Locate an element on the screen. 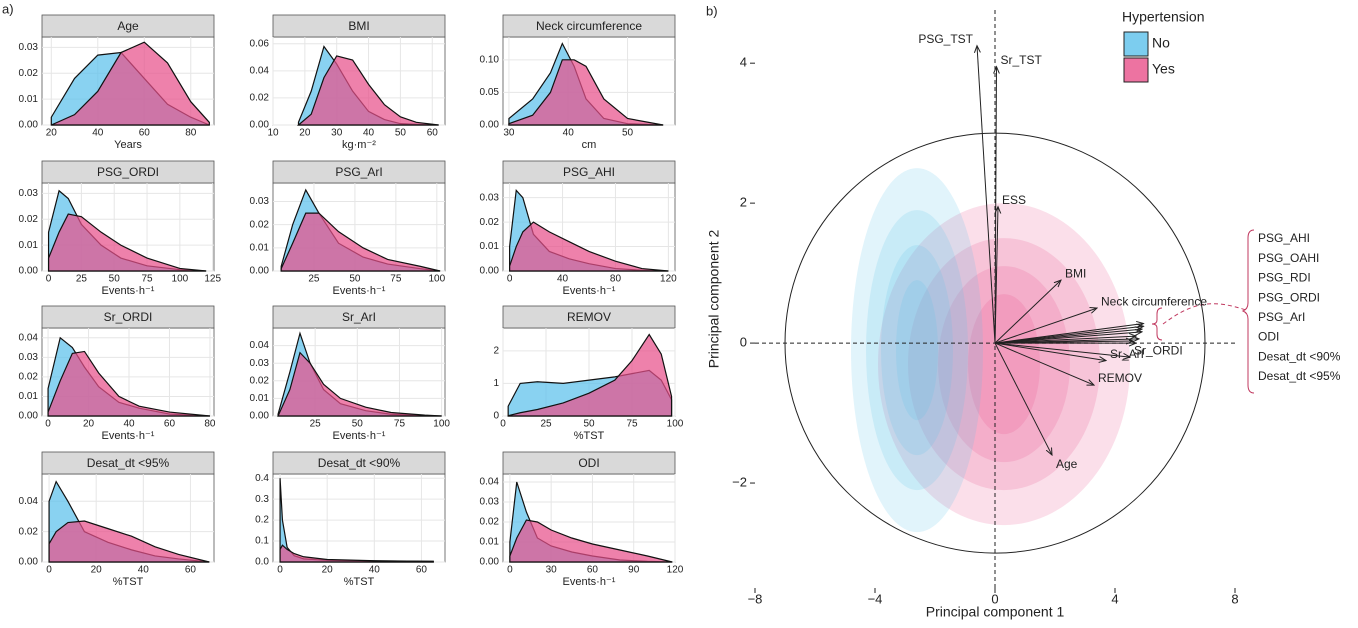 This screenshot has width=1358, height=628. legend-label: Yes is located at coordinates (1163, 69).